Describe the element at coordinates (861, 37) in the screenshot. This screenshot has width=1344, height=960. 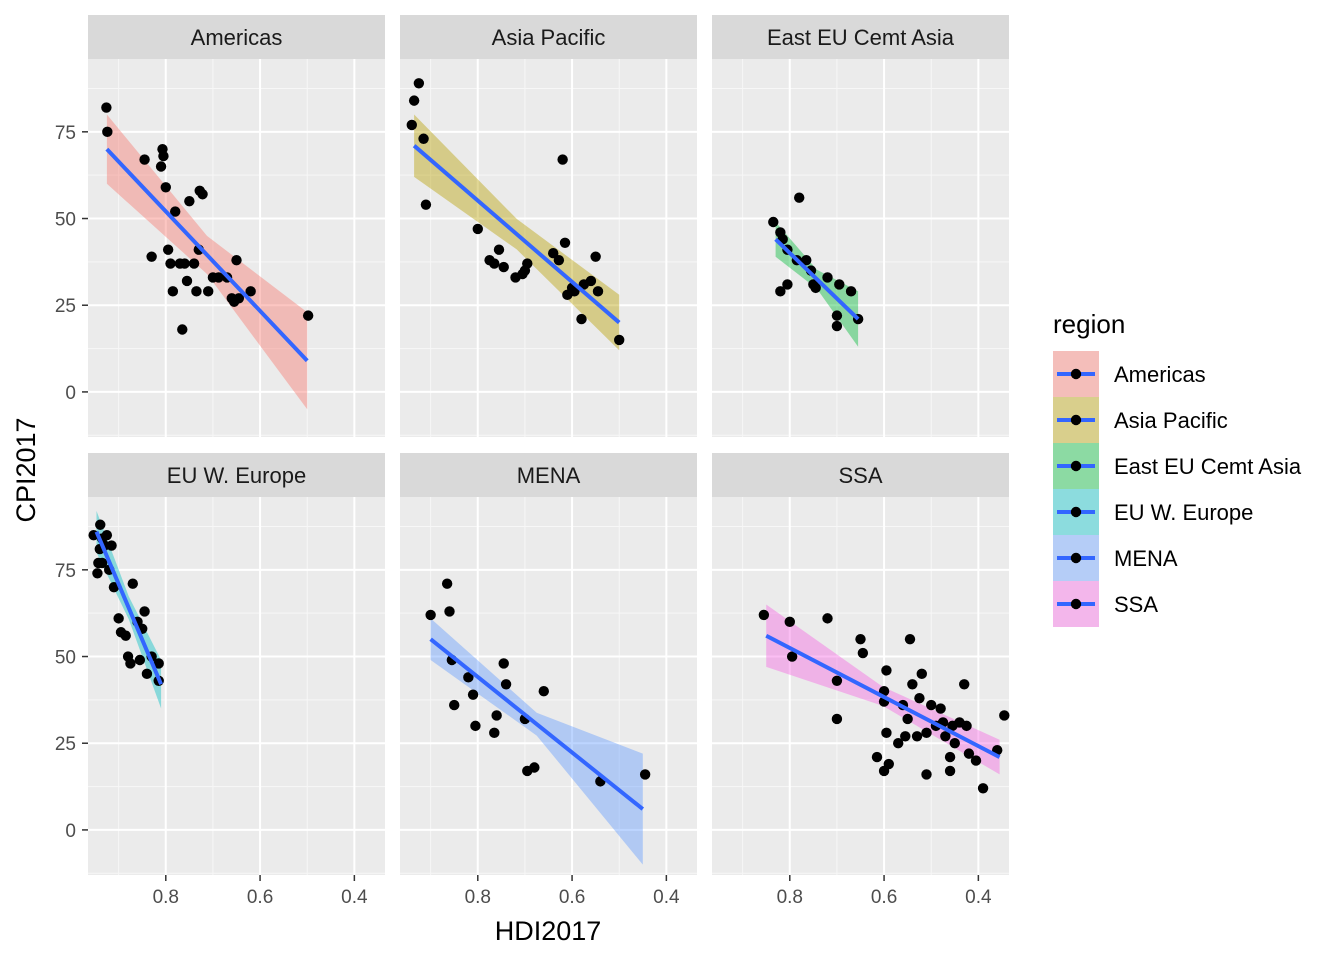
I see `facet-strip-label: East EU Cemt Asia` at that location.